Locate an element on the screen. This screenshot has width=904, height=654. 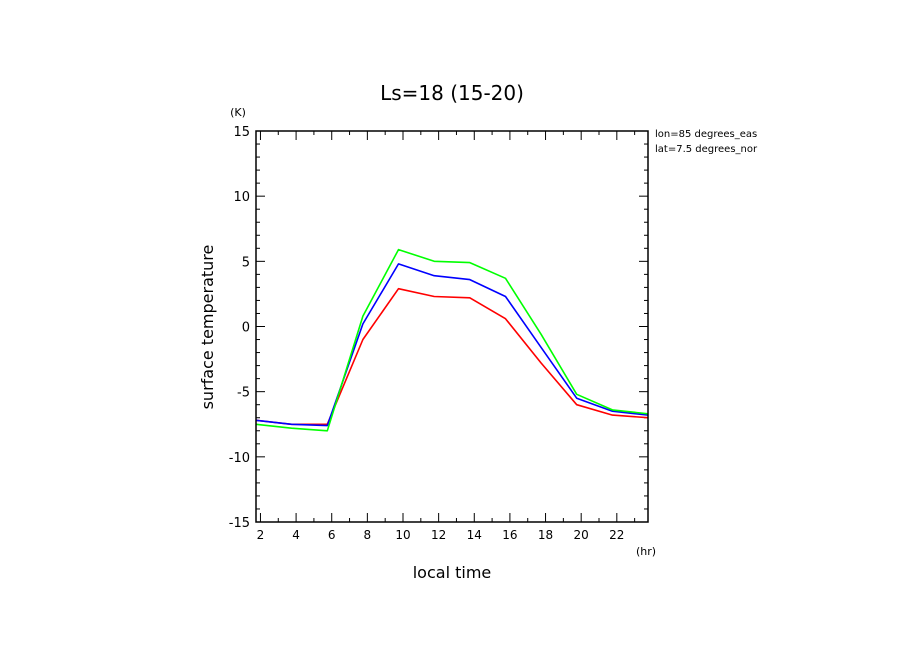
x-tick-label: 2 is located at coordinates (261, 535).